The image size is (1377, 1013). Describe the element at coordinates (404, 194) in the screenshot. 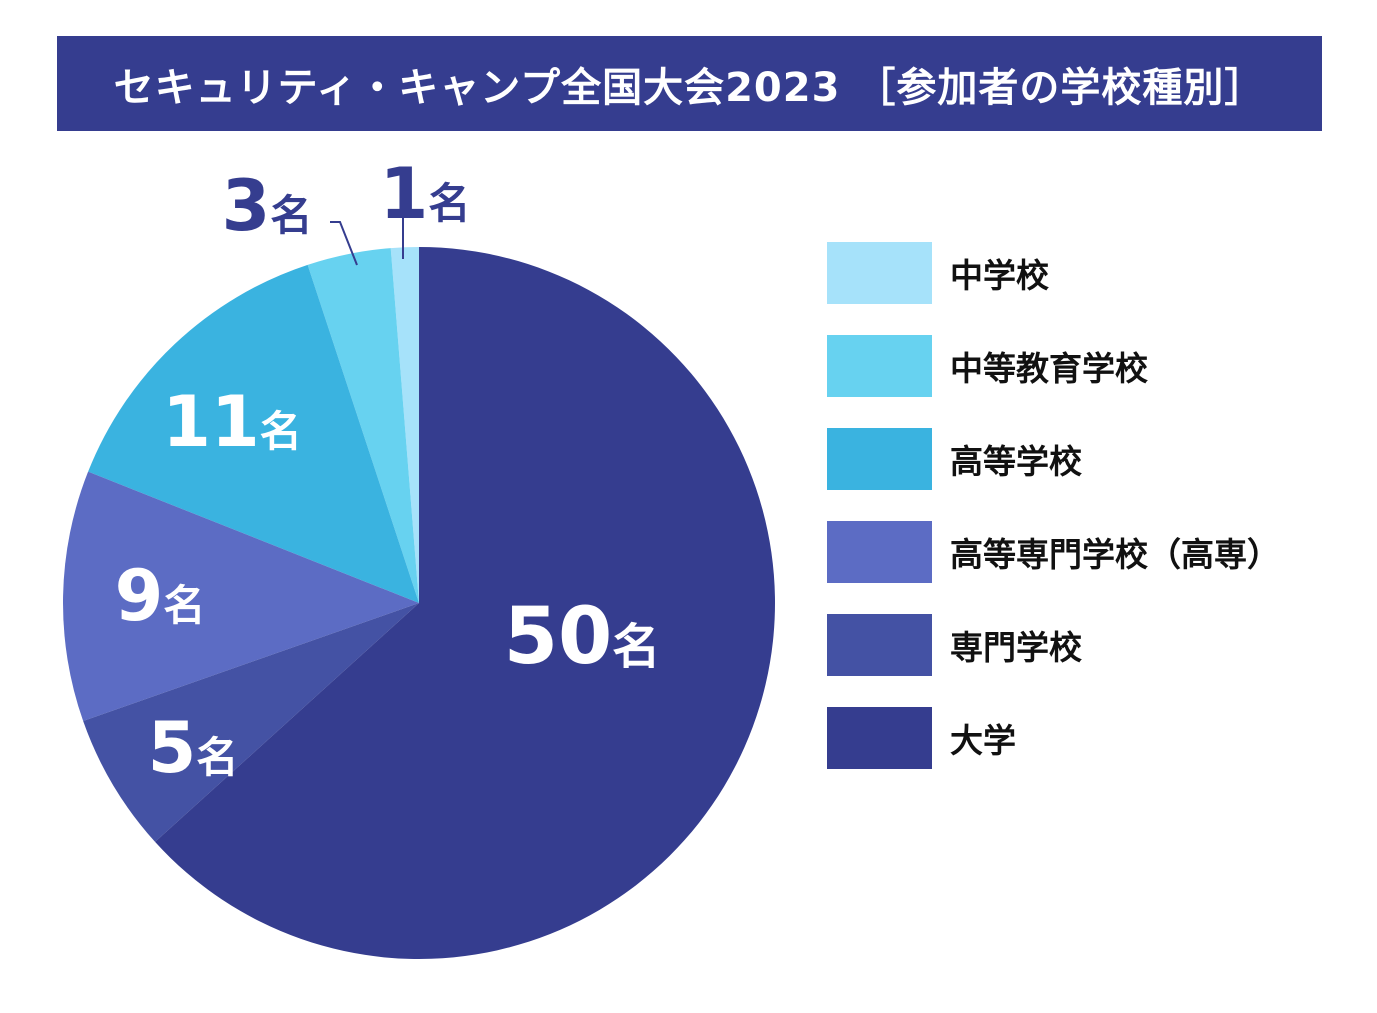

I see `data-label-number: 1` at that location.